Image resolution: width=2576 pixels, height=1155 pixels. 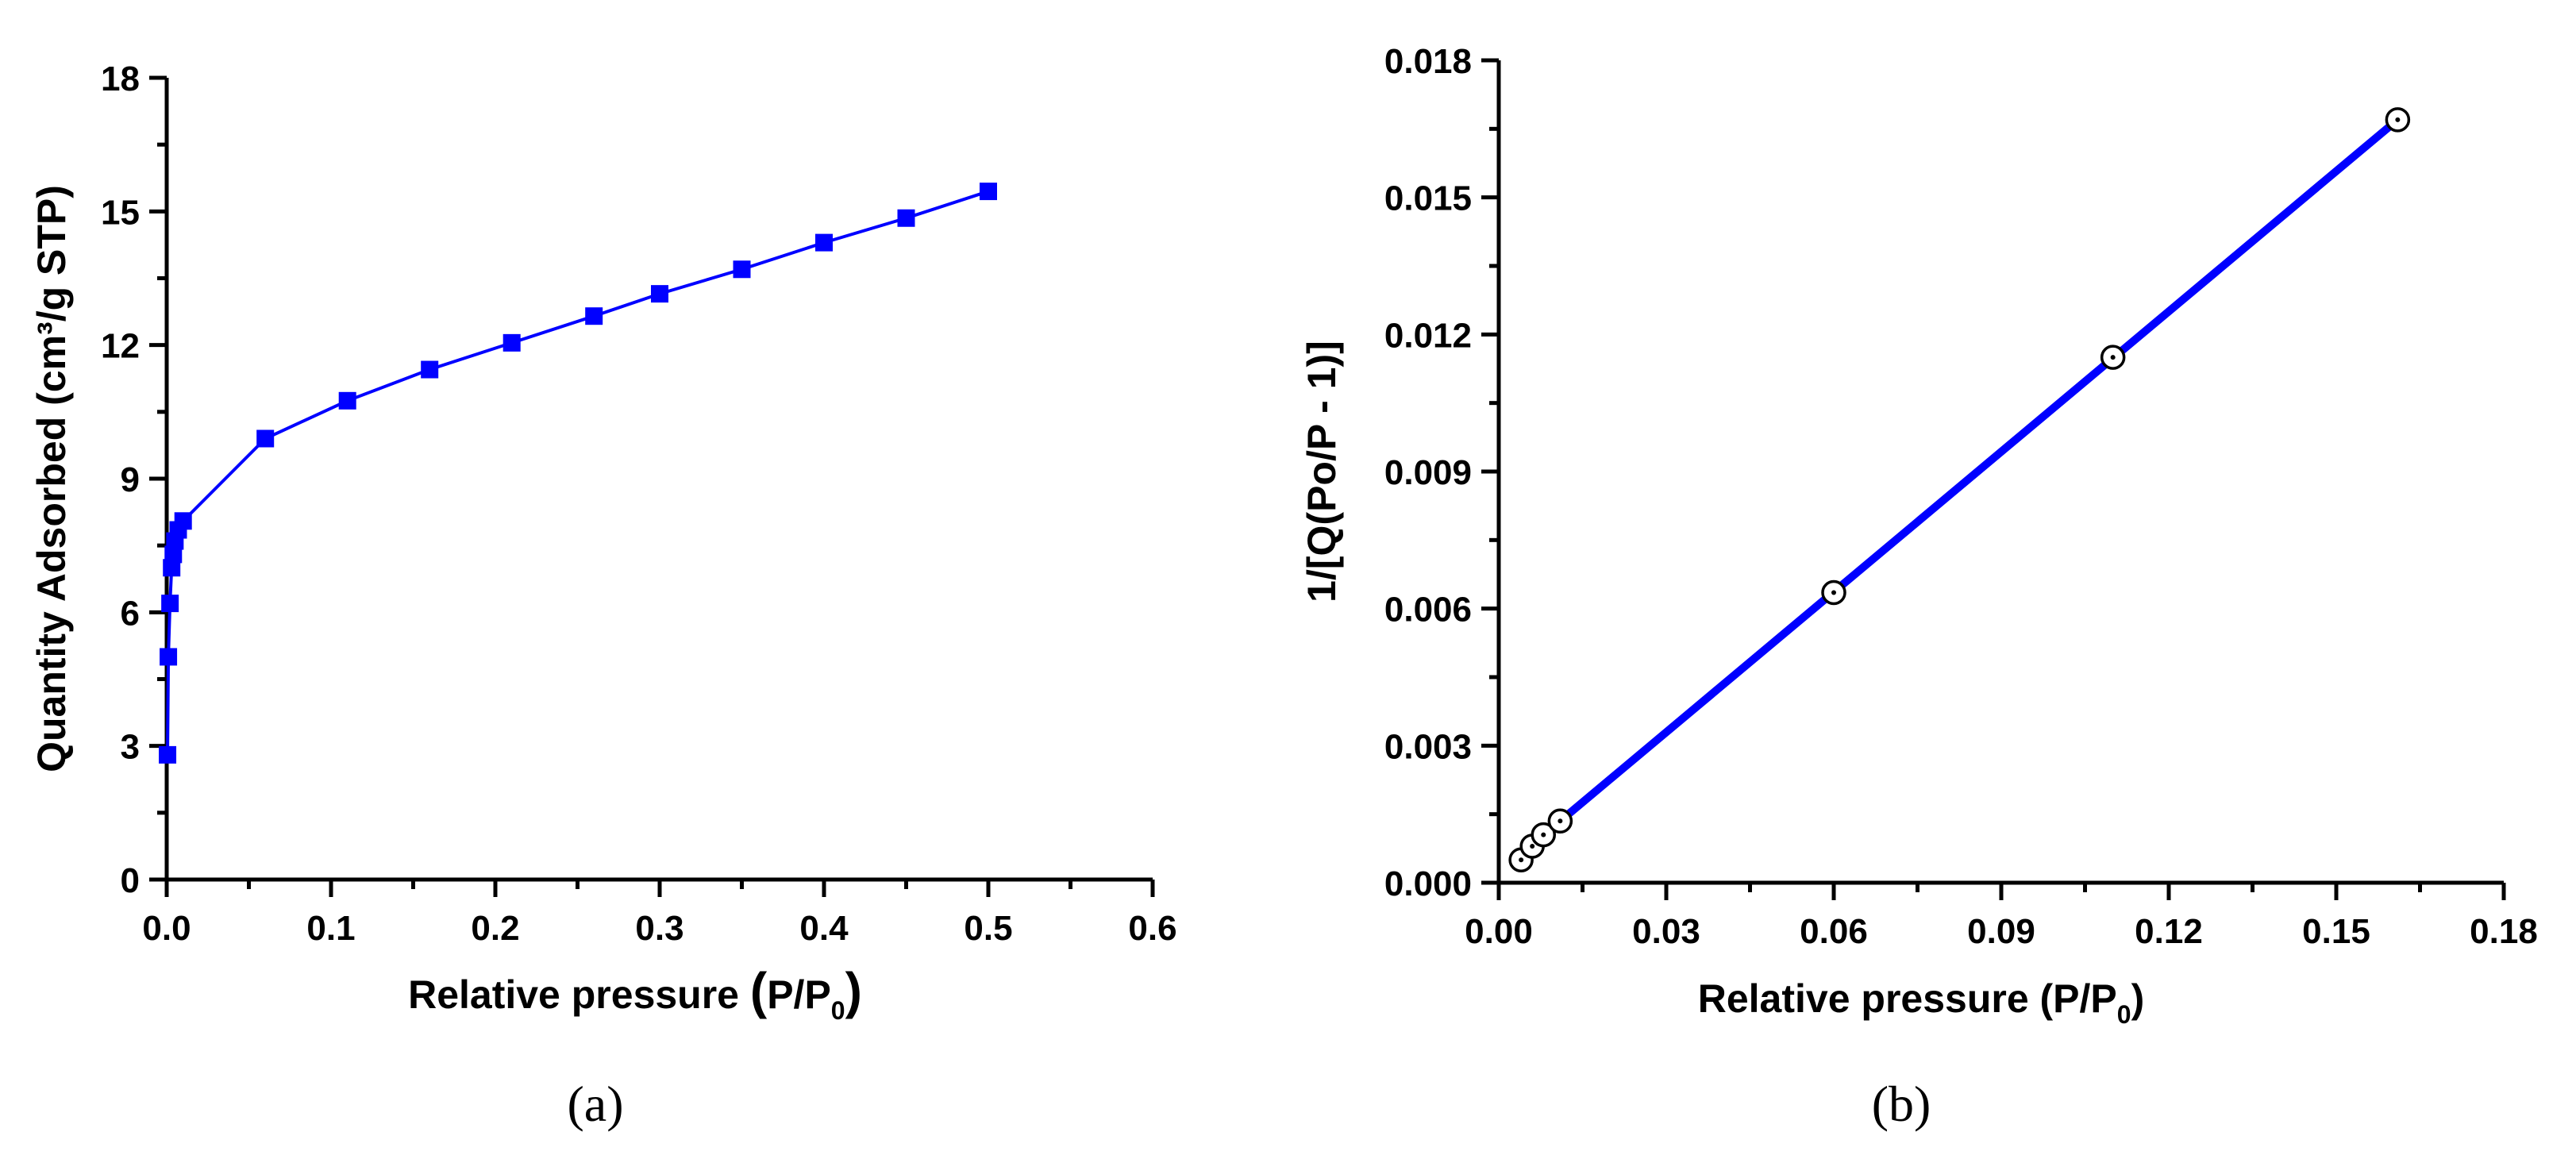 I want to click on b-y-tick-label: 0.000, so click(x=1428, y=884).